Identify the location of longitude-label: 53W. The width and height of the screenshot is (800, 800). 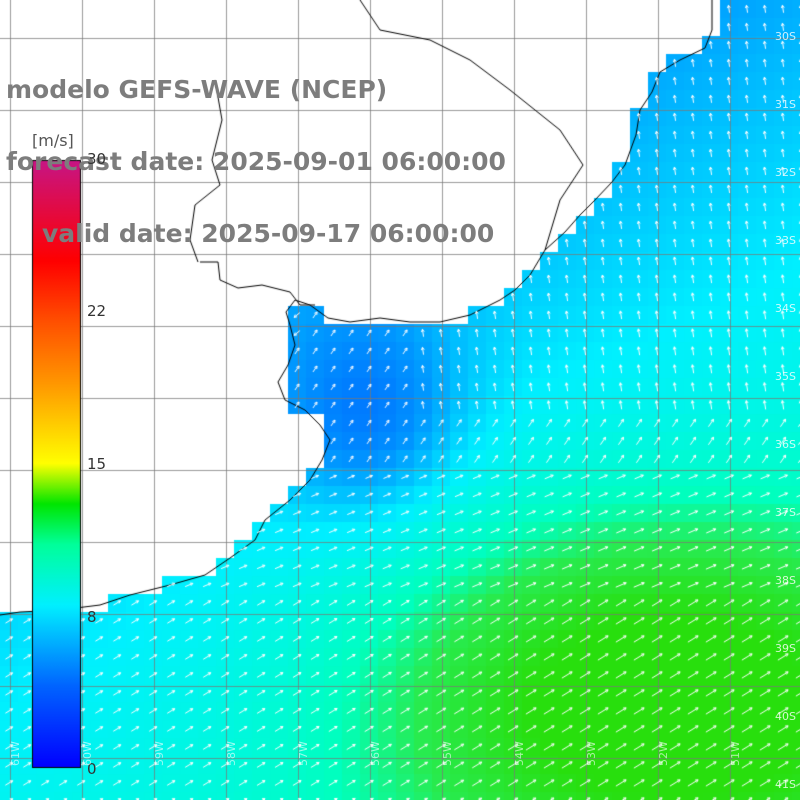
(591, 753).